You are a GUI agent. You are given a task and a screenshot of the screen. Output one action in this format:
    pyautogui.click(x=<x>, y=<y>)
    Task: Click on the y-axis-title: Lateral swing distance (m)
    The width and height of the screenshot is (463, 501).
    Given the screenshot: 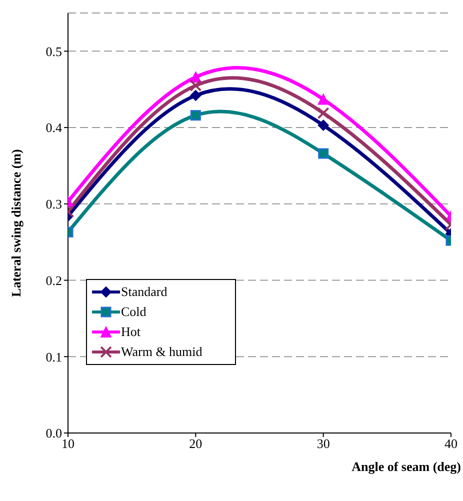 What is the action you would take?
    pyautogui.click(x=16, y=223)
    